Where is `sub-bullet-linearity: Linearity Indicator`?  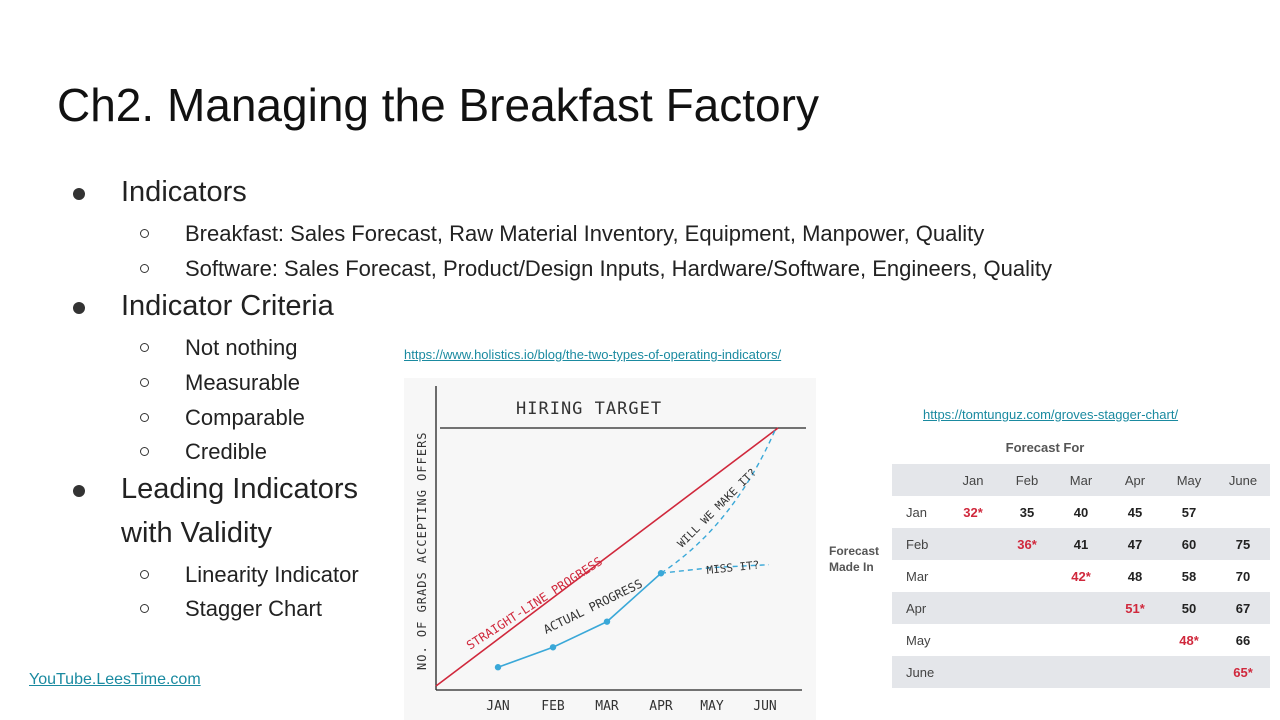
sub-bullet-linearity: Linearity Indicator is located at coordinates (272, 574).